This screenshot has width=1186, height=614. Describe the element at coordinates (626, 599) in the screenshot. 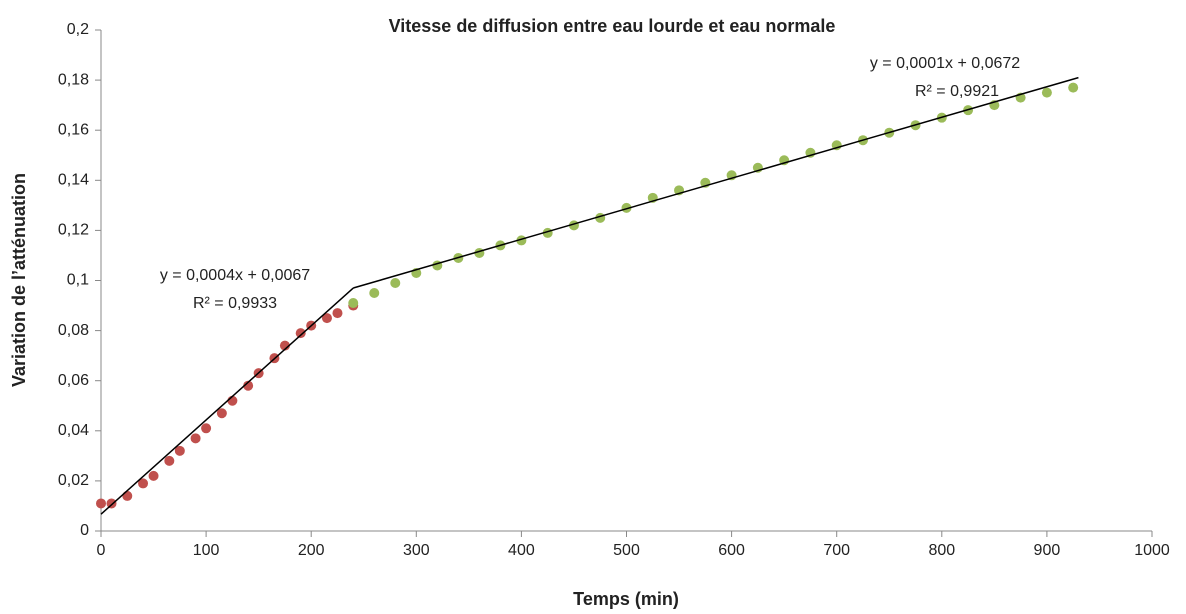

I see `x-axis-label: Temps (min)` at that location.